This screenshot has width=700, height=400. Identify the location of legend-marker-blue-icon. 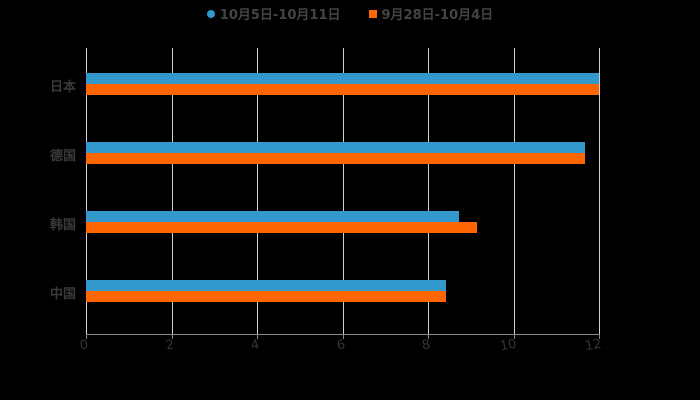
(210, 13).